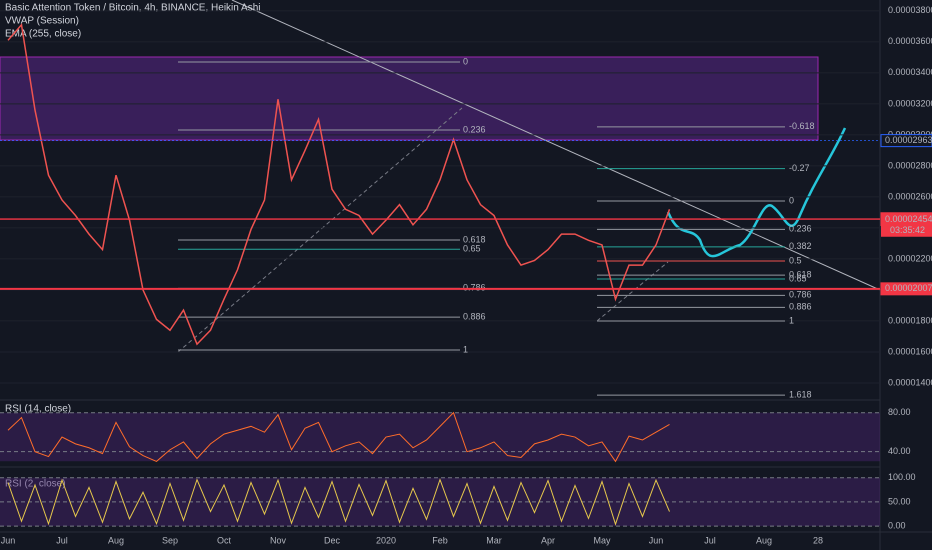 The height and width of the screenshot is (550, 932). I want to click on rsi-tick-label: 80.00, so click(899, 412).